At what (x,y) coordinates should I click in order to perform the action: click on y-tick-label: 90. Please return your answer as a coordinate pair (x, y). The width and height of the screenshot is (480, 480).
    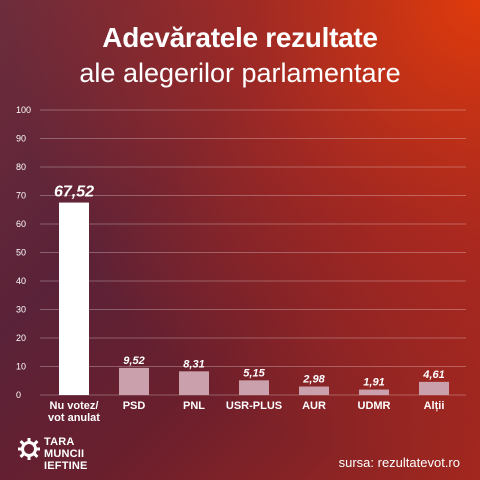
    Looking at the image, I should click on (21, 139).